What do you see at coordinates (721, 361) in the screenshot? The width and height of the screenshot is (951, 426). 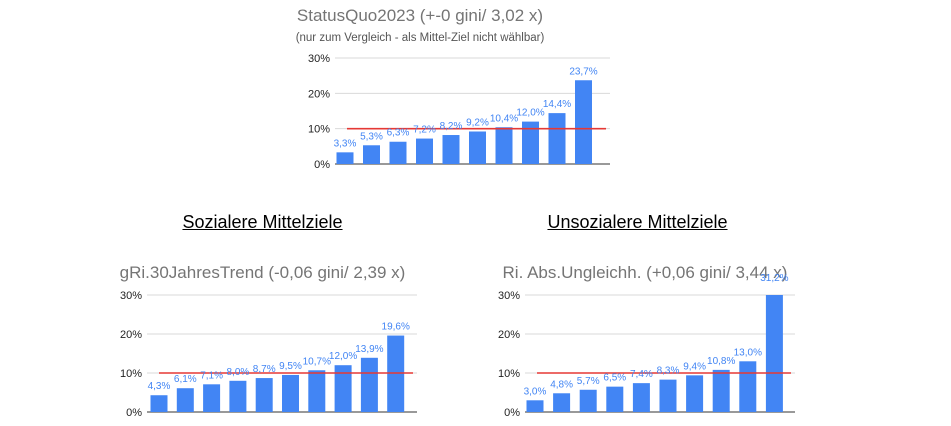 I see `data-label: 10,8%` at bounding box center [721, 361].